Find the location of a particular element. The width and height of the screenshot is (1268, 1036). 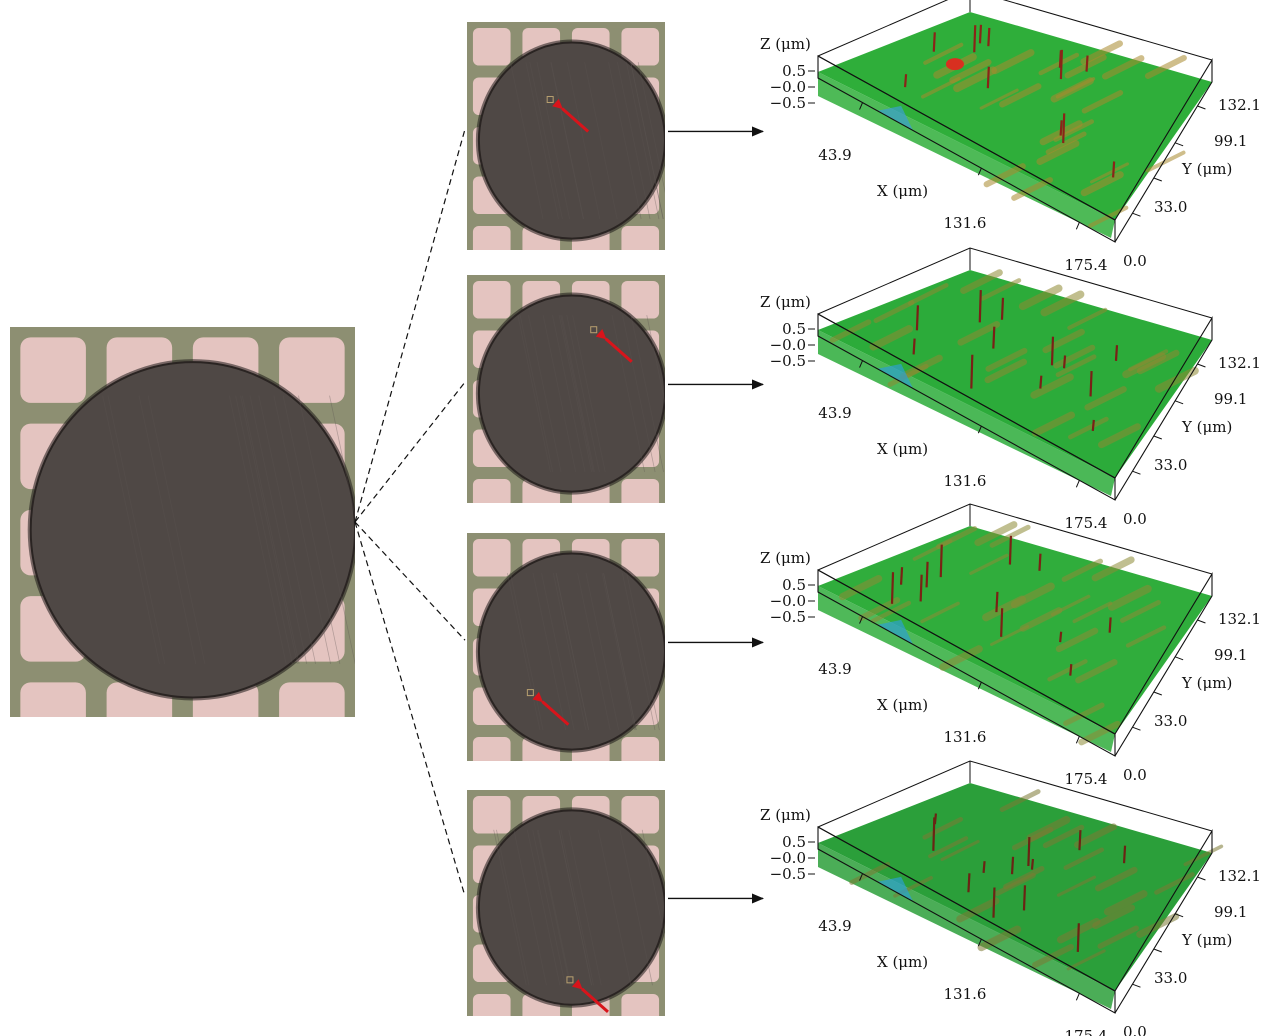

fiber-end-face-overview-fiber-face is located at coordinates (192, 530).